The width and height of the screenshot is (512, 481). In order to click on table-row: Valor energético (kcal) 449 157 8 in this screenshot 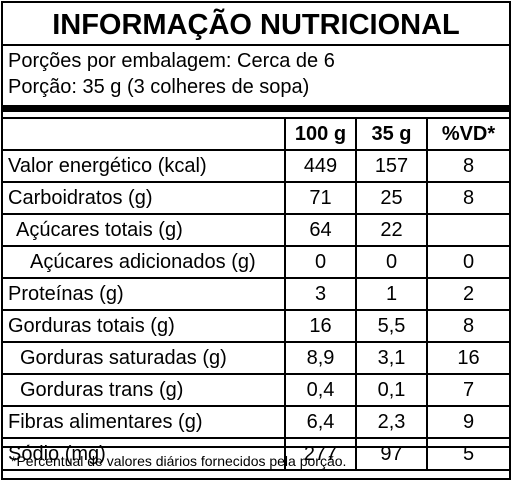, I will do `click(256, 166)`.